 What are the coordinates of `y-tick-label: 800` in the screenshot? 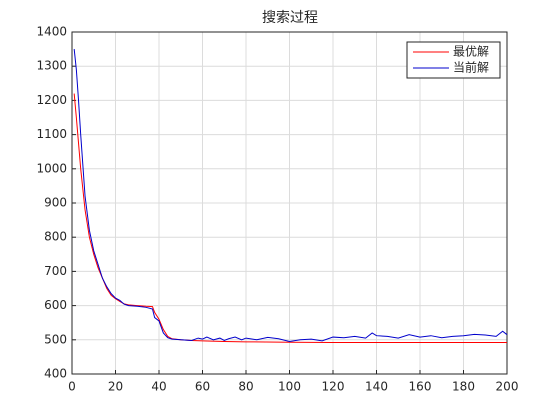 It's located at (55, 237).